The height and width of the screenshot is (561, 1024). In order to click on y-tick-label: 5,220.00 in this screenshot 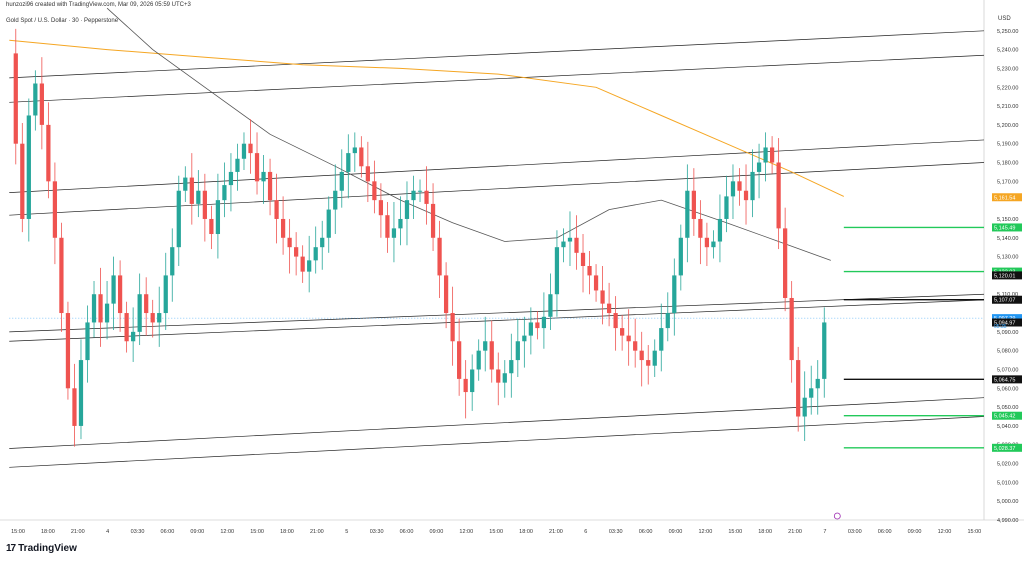, I will do `click(1007, 88)`.